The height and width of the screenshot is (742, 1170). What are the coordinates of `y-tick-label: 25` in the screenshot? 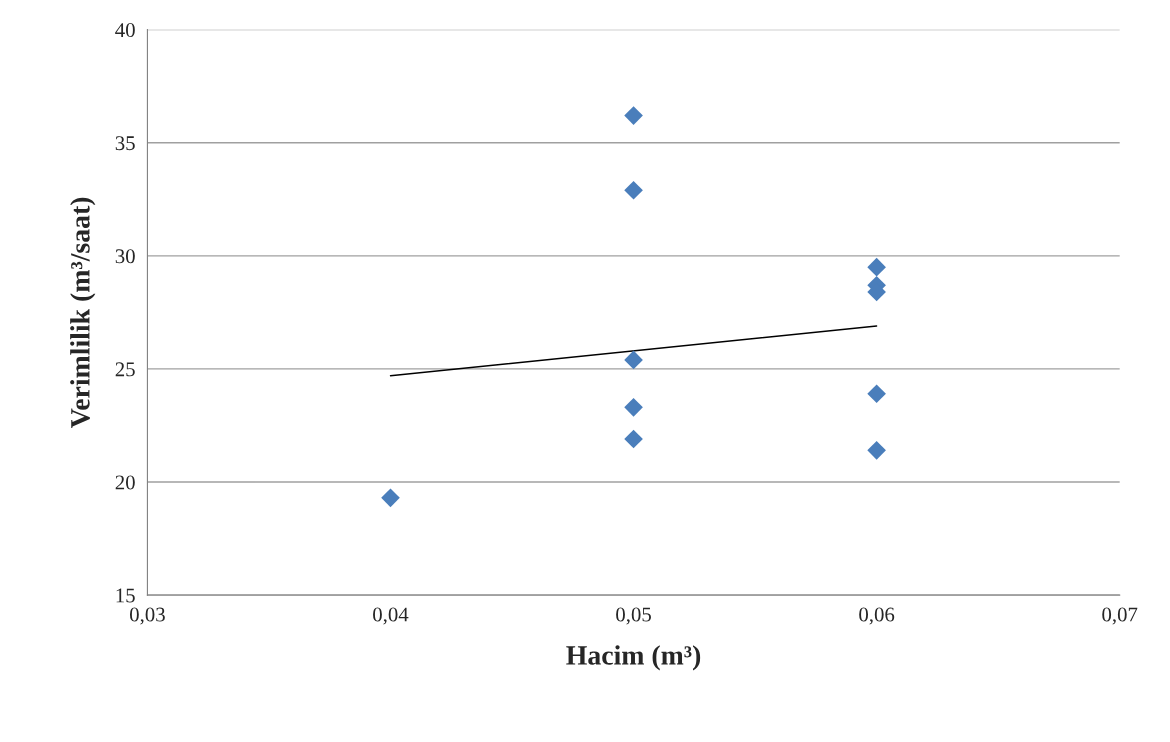 It's located at (125, 369).